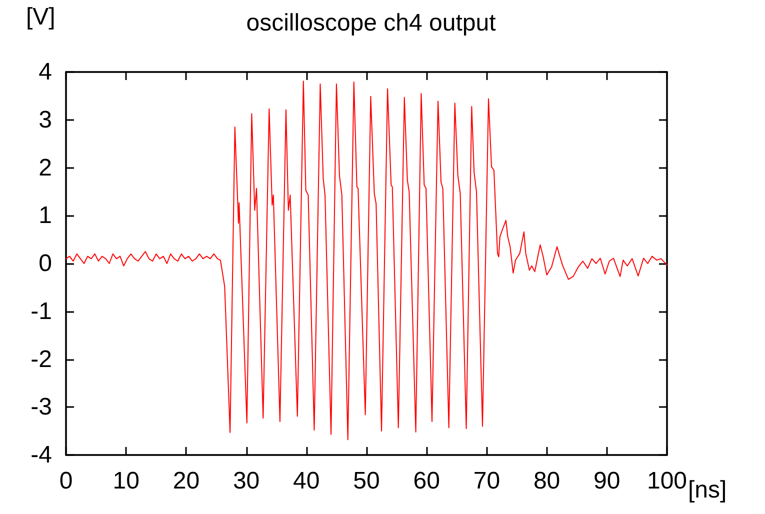  I want to click on x-tick-label: 40, so click(306, 481).